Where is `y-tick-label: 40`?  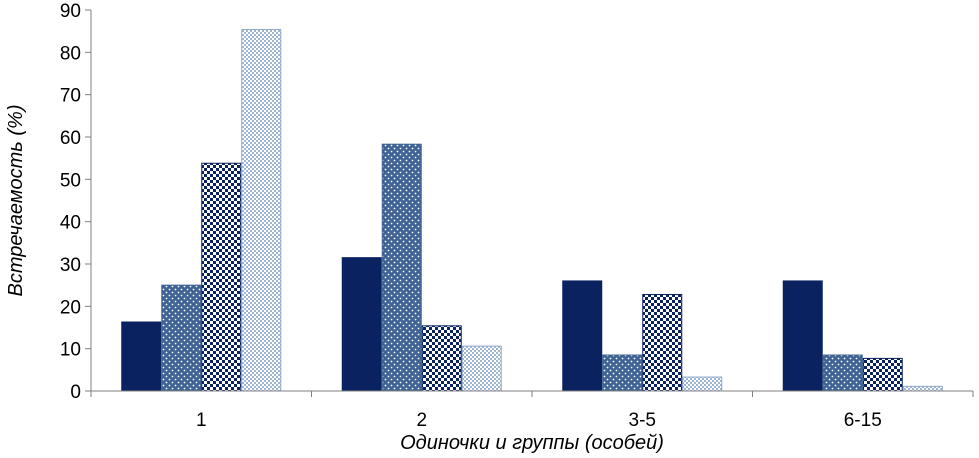 y-tick-label: 40 is located at coordinates (70, 223).